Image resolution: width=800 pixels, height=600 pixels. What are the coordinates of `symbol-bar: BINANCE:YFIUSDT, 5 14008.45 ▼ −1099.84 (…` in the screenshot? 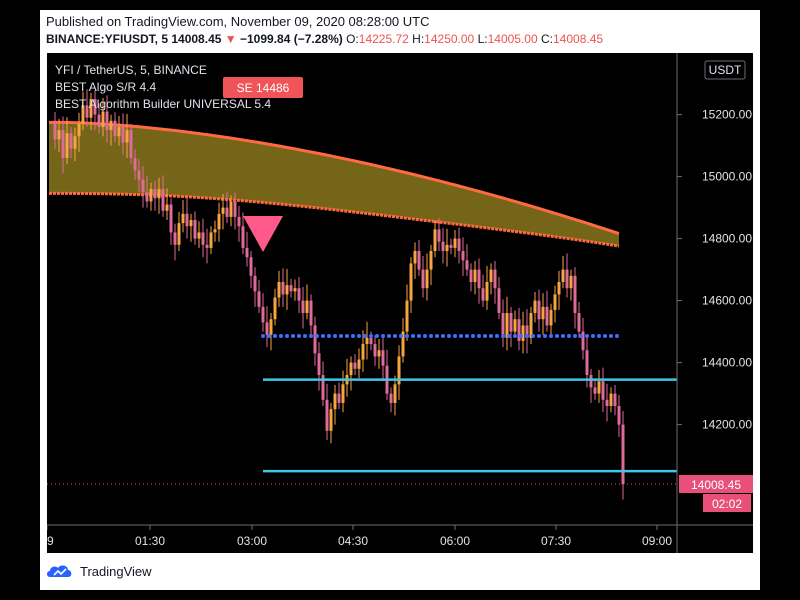 It's located at (324, 39).